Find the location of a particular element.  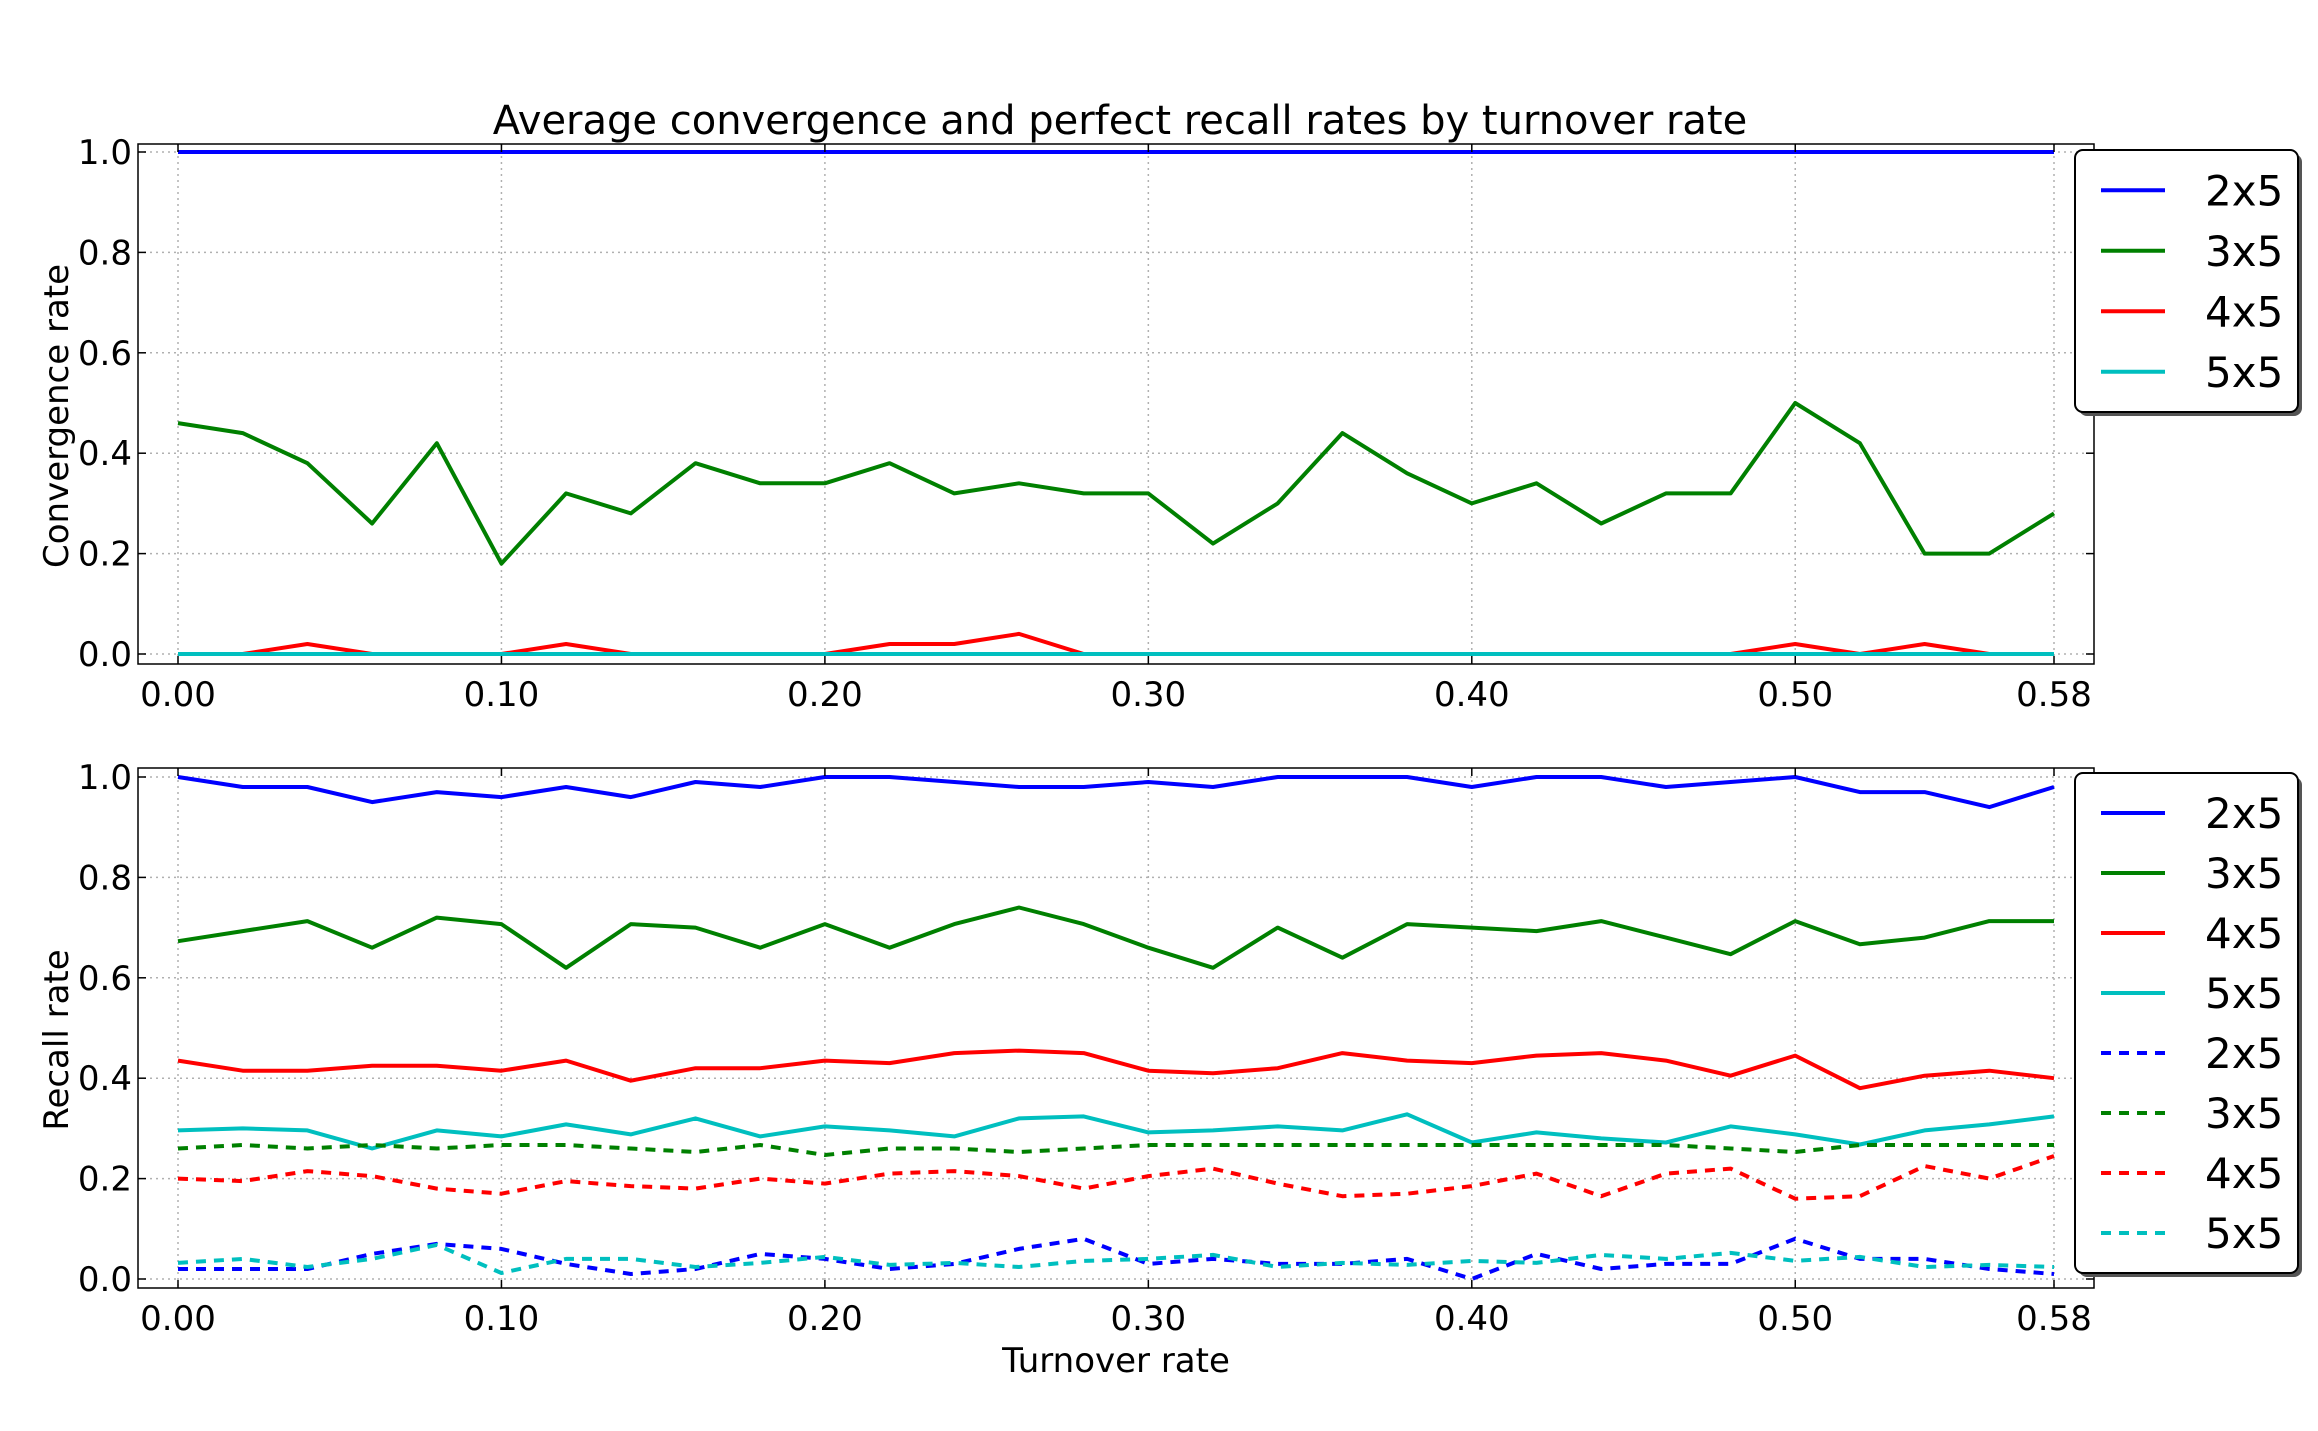

series-line-4x5-dashed is located at coordinates (1116, 1177).